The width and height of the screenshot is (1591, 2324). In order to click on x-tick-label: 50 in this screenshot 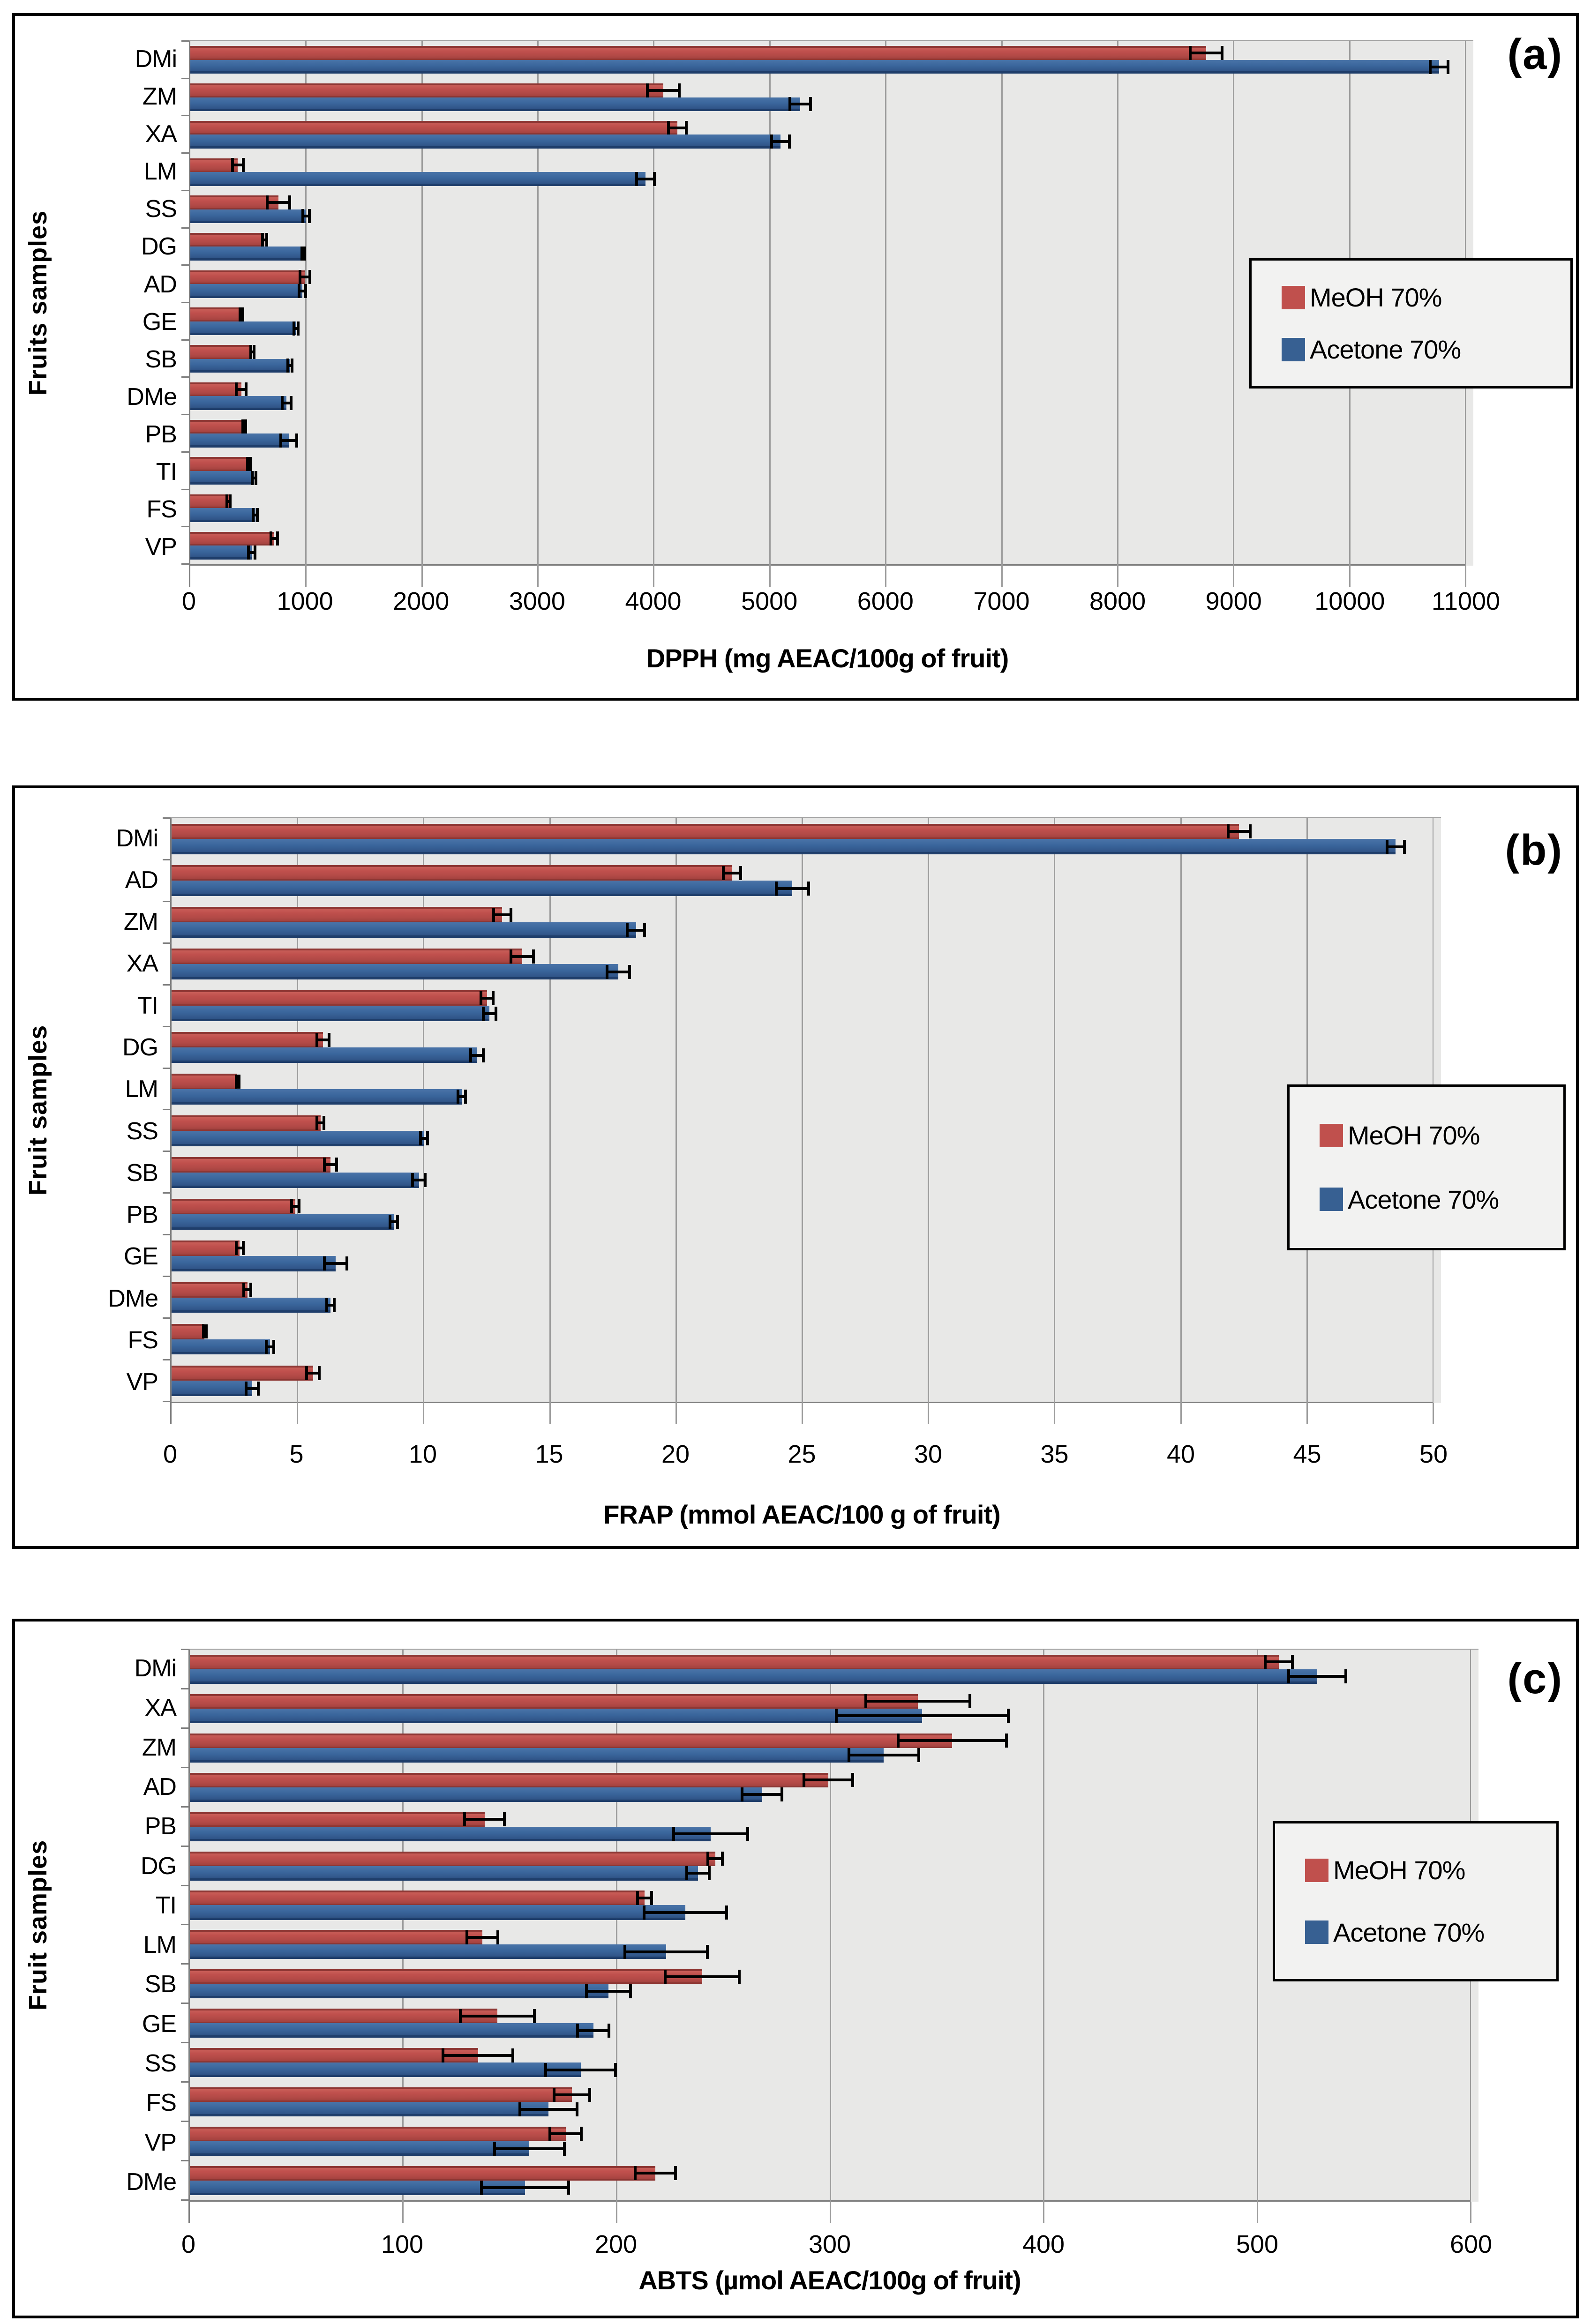, I will do `click(1433, 1454)`.